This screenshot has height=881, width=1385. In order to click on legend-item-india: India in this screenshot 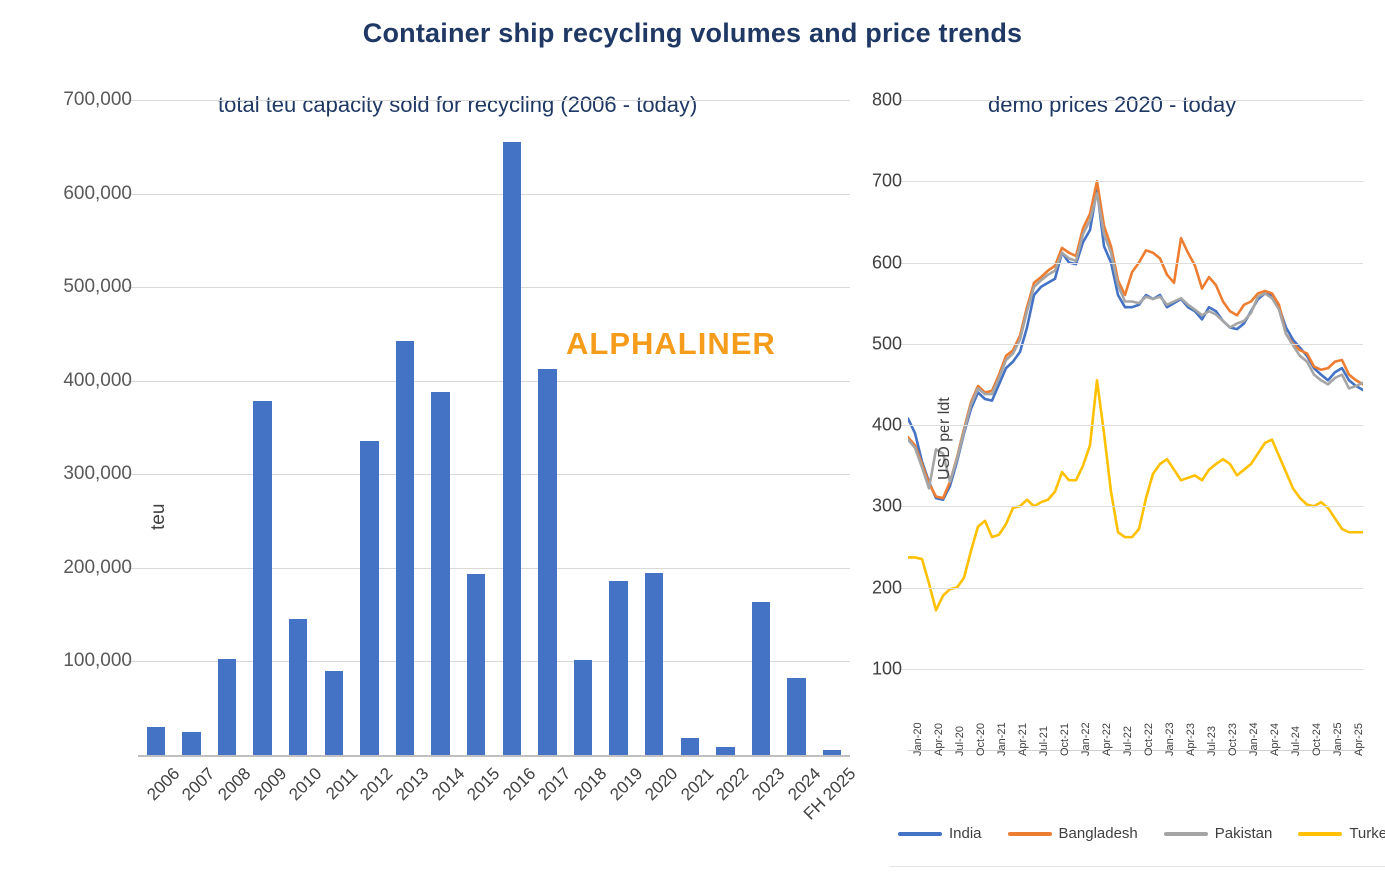, I will do `click(940, 833)`.